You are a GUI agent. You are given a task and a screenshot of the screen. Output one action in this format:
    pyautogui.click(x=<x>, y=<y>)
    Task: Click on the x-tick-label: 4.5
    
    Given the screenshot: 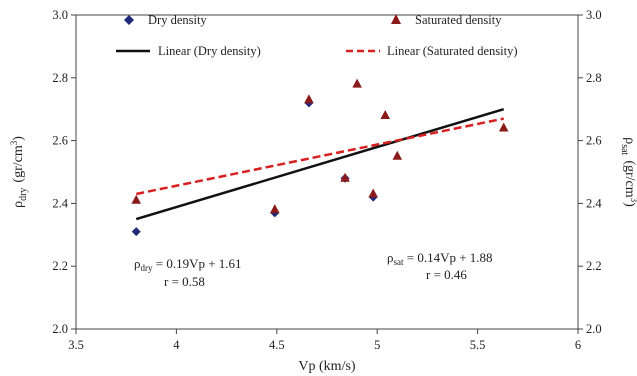 What is the action you would take?
    pyautogui.click(x=277, y=345)
    